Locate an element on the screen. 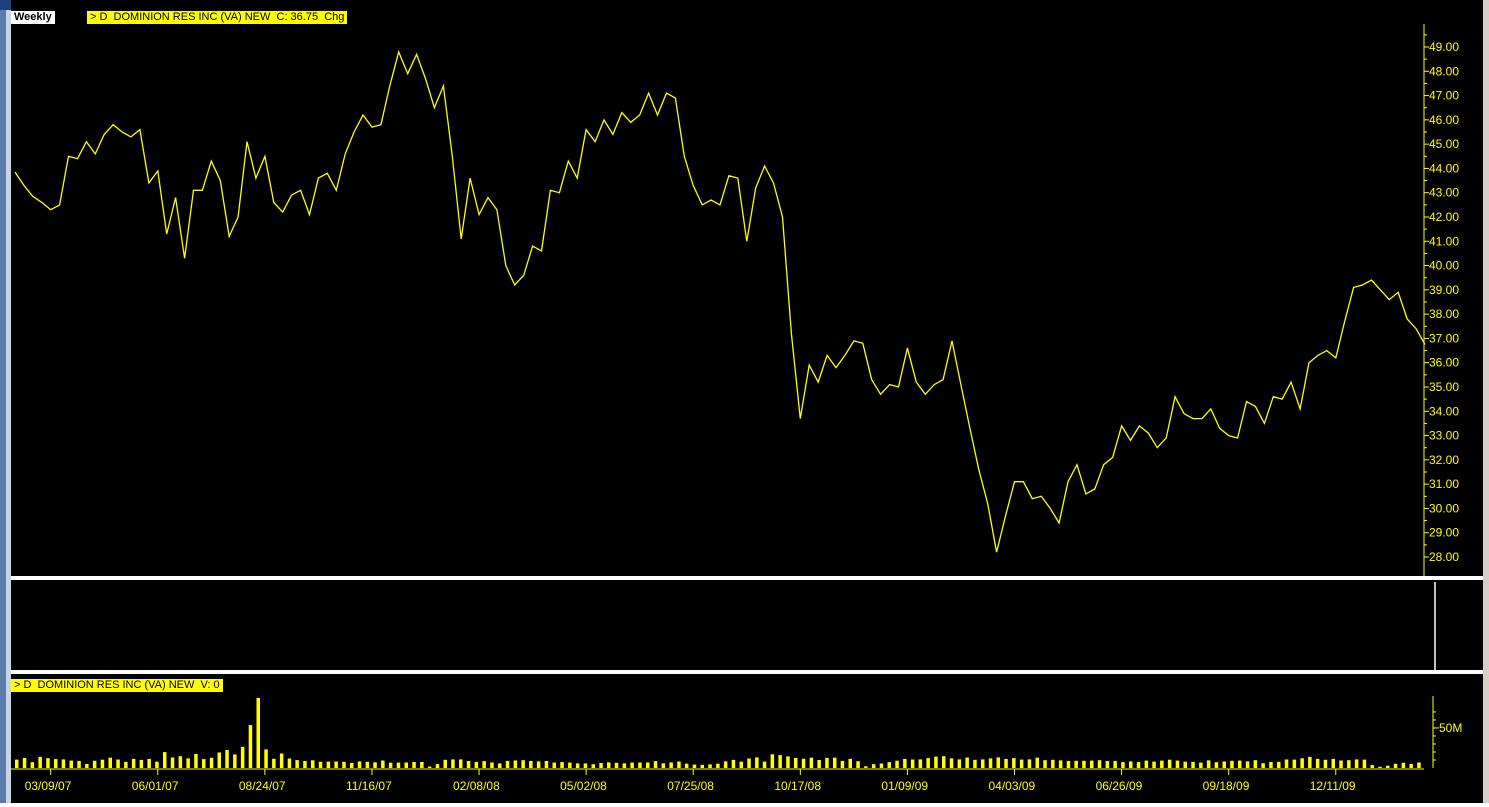 The height and width of the screenshot is (807, 1489). price-tick-label: 46.00 is located at coordinates (1444, 120).